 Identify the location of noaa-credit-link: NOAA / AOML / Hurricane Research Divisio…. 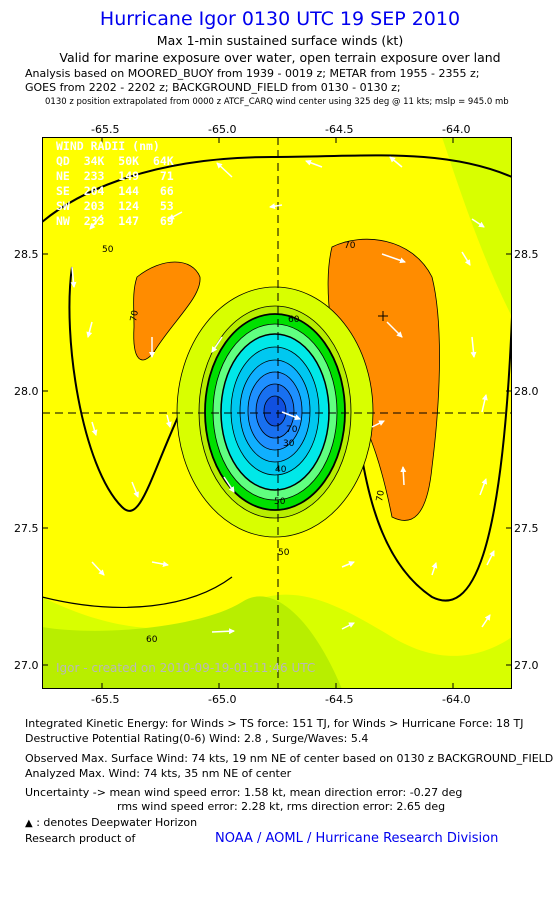
(357, 838).